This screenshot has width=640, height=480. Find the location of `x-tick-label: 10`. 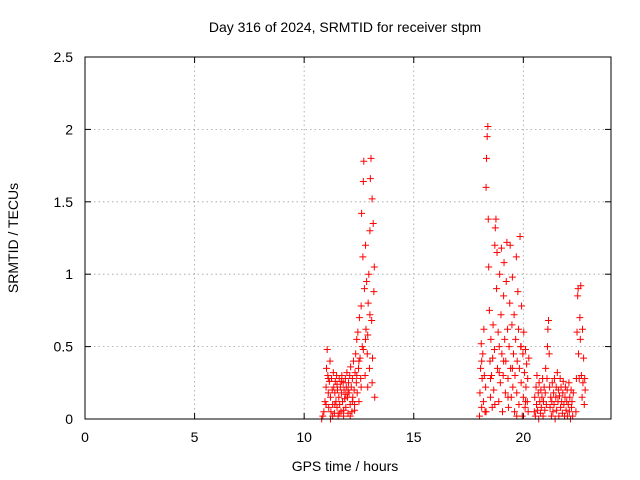

x-tick-label: 10 is located at coordinates (304, 437).